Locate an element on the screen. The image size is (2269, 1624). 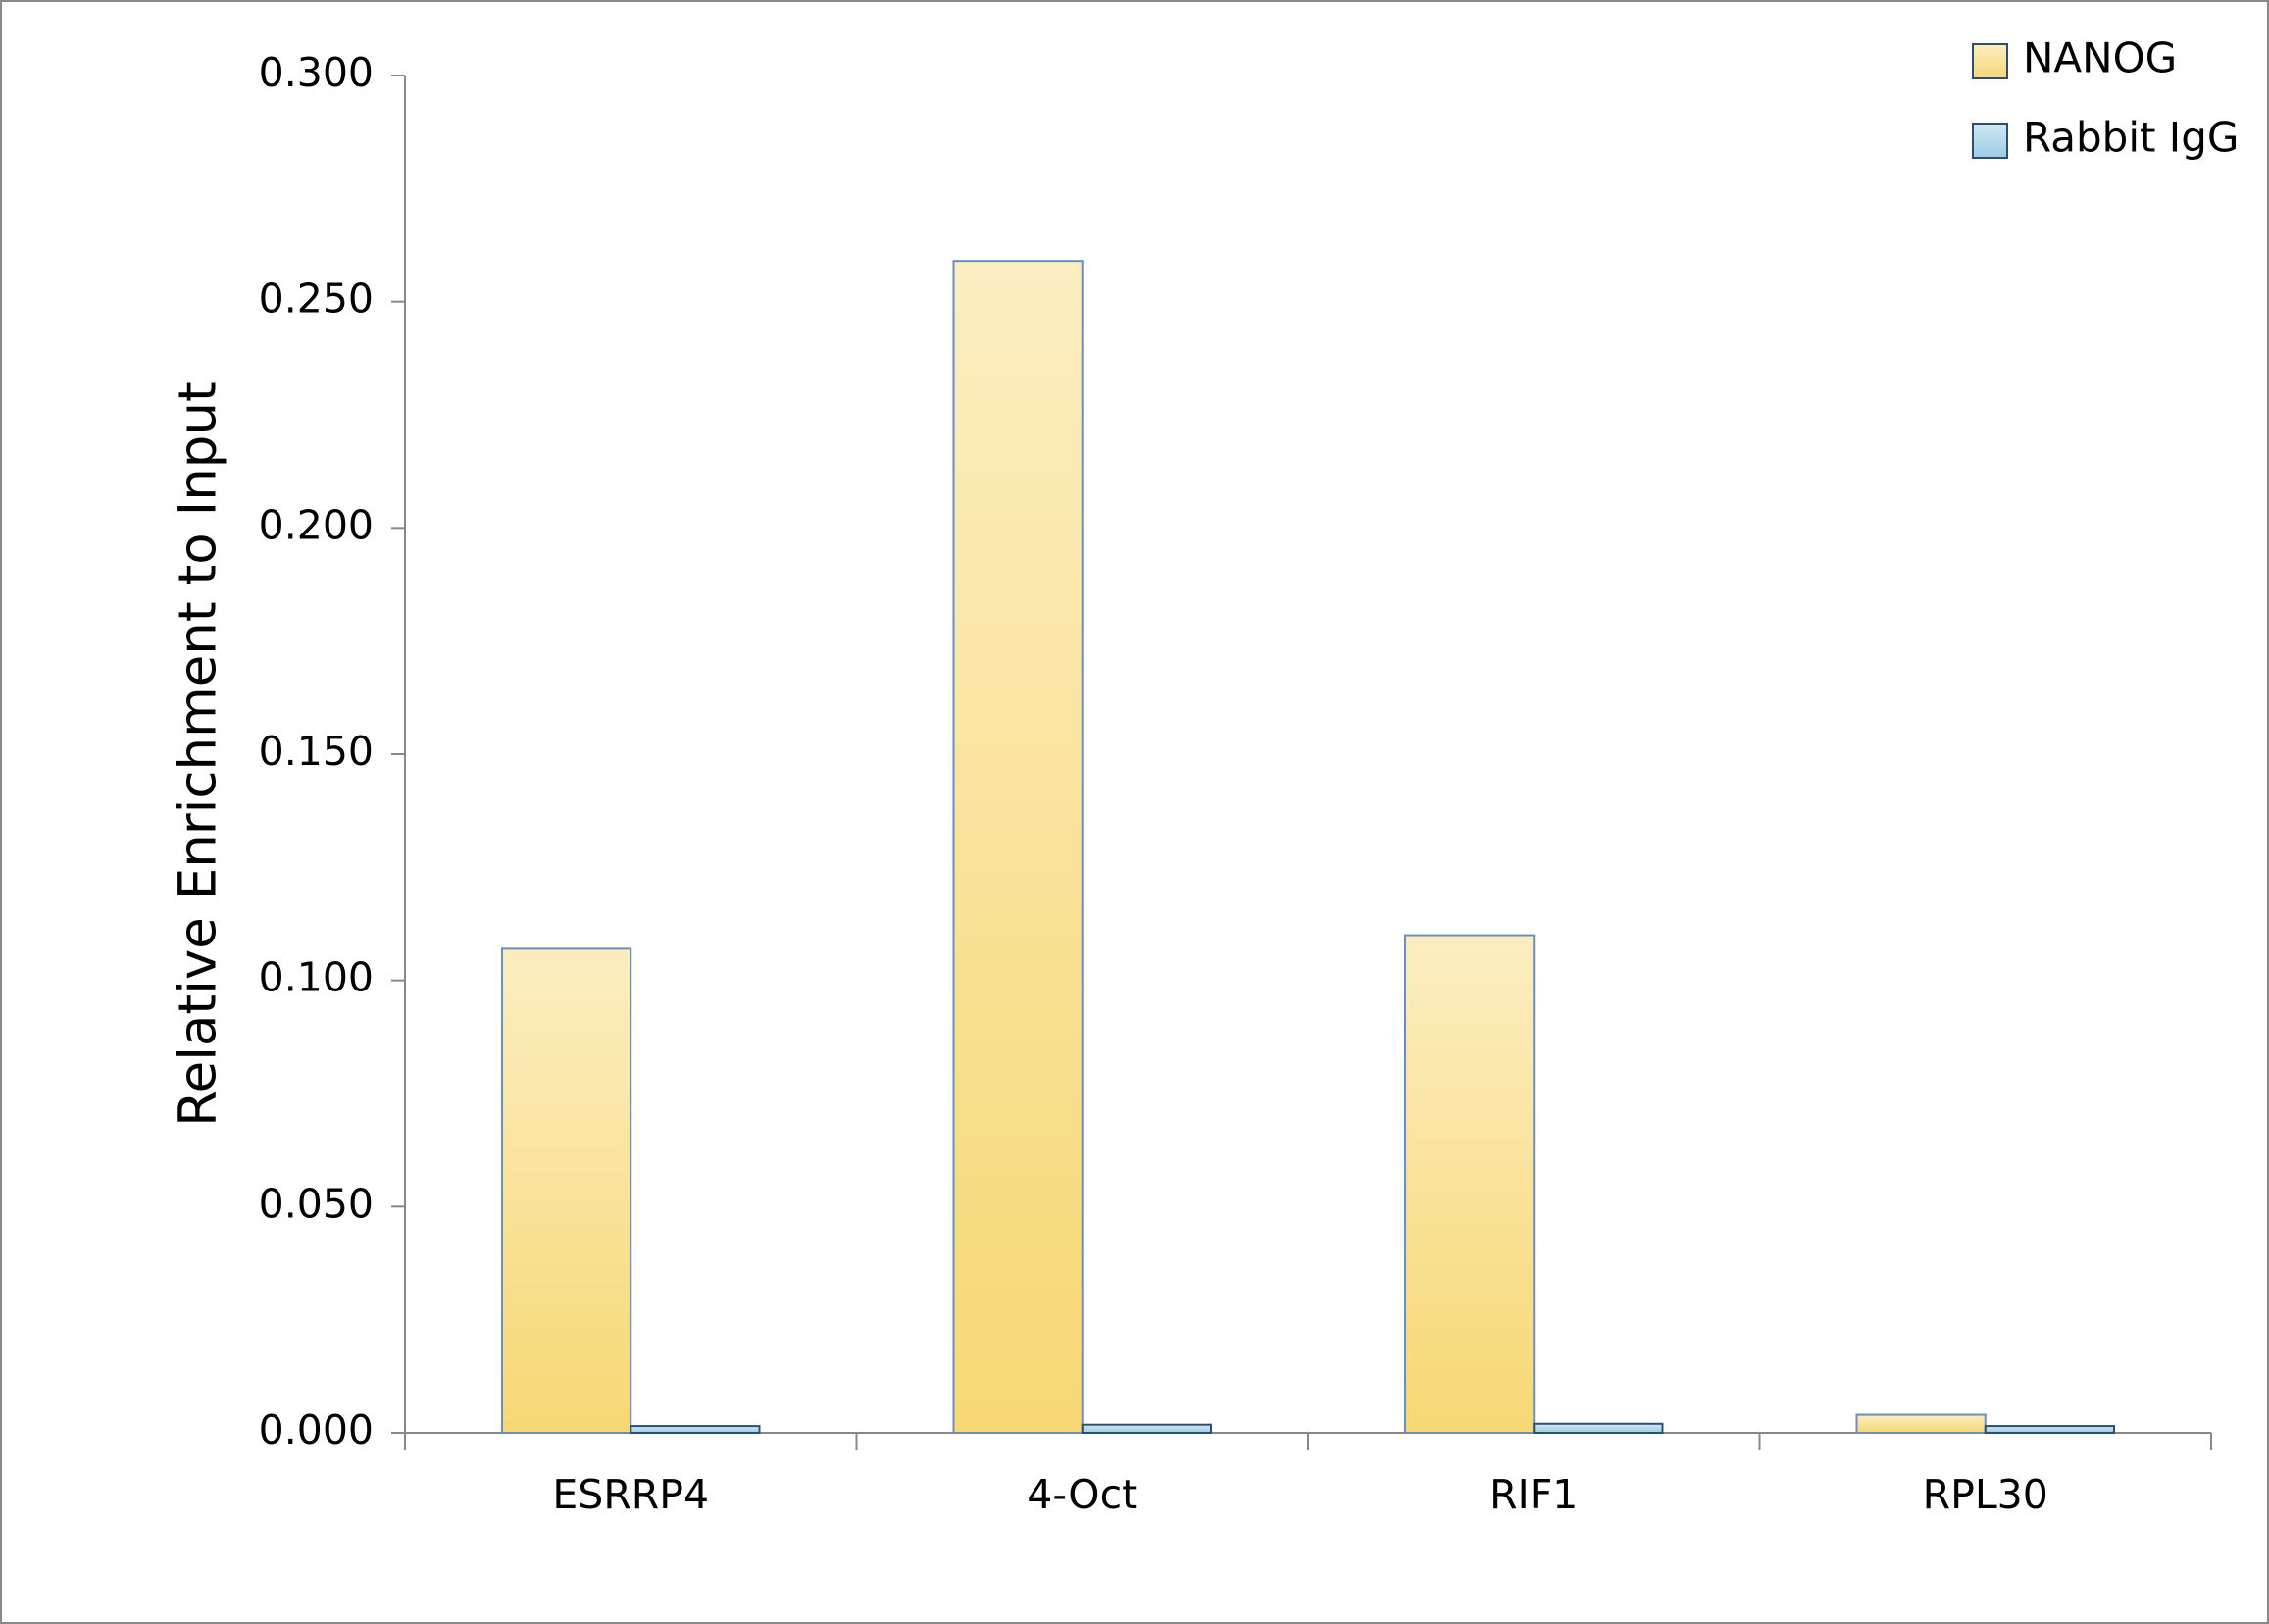
y-tick-label: 0.200 is located at coordinates (316, 524).